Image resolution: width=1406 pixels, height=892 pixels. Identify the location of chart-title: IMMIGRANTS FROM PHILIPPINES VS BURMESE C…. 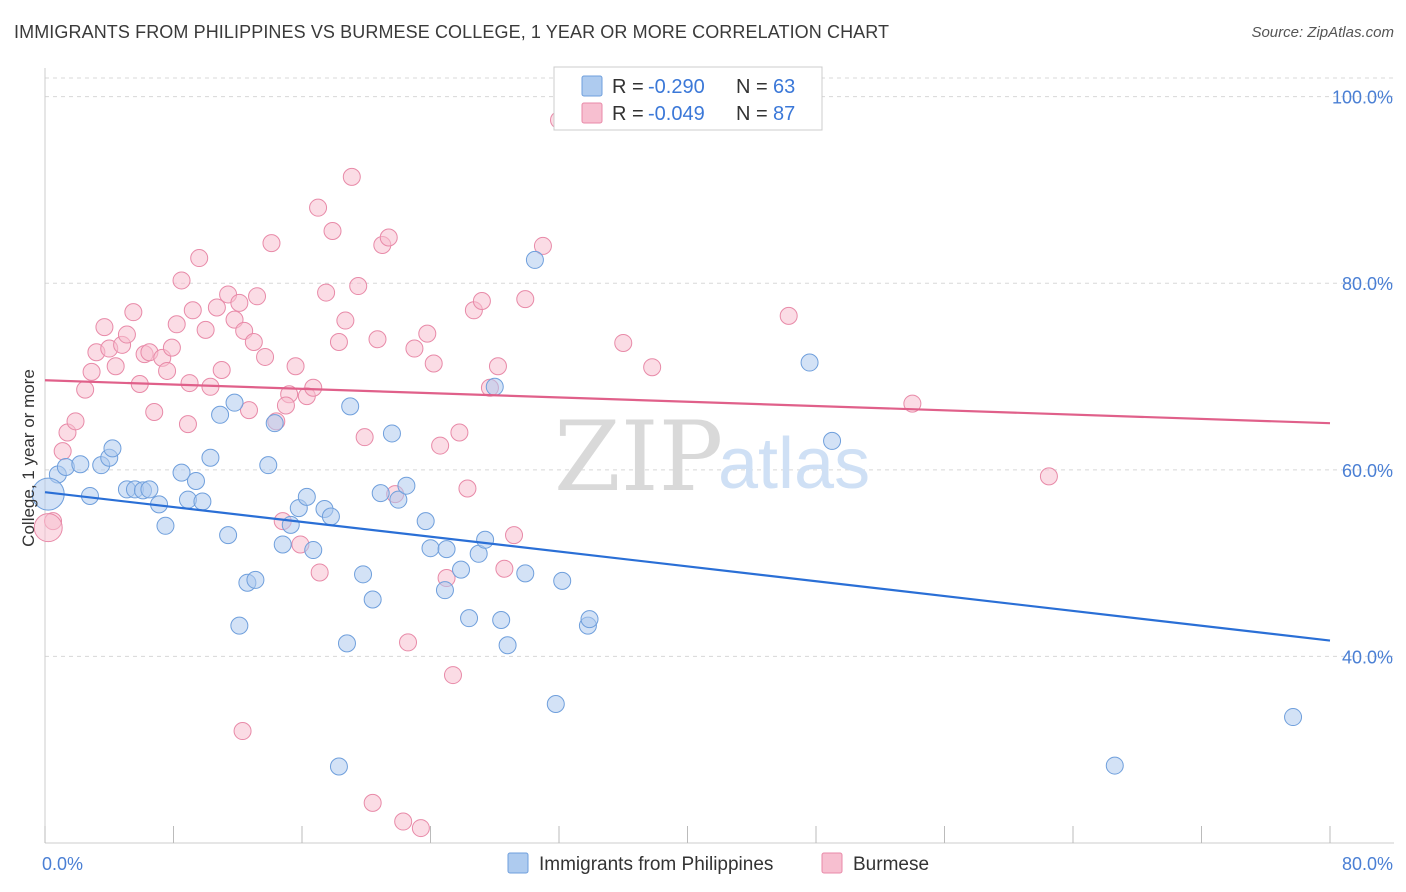
(452, 32).